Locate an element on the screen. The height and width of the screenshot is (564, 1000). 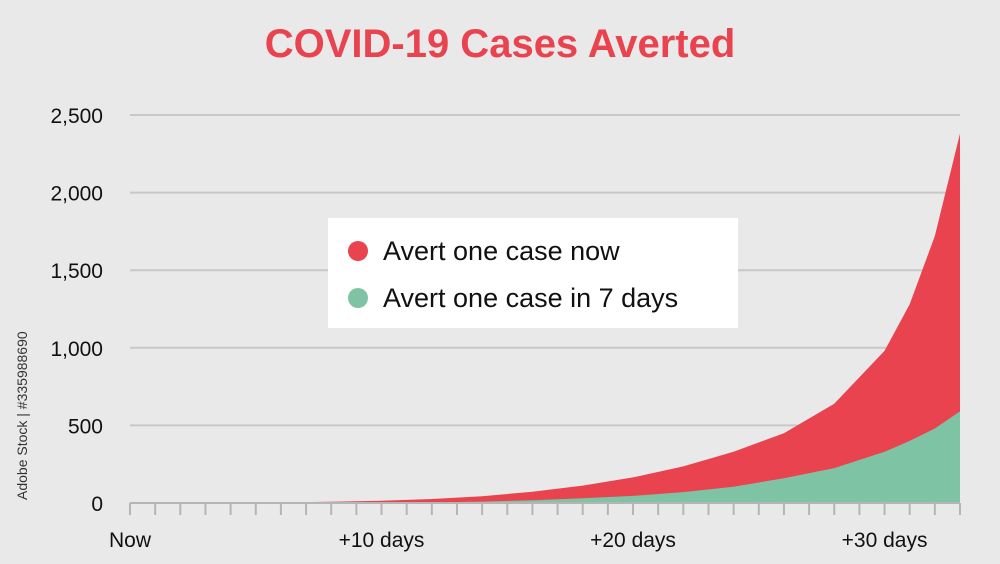
legend-label-7days: Avert one case in 7 days is located at coordinates (530, 298).